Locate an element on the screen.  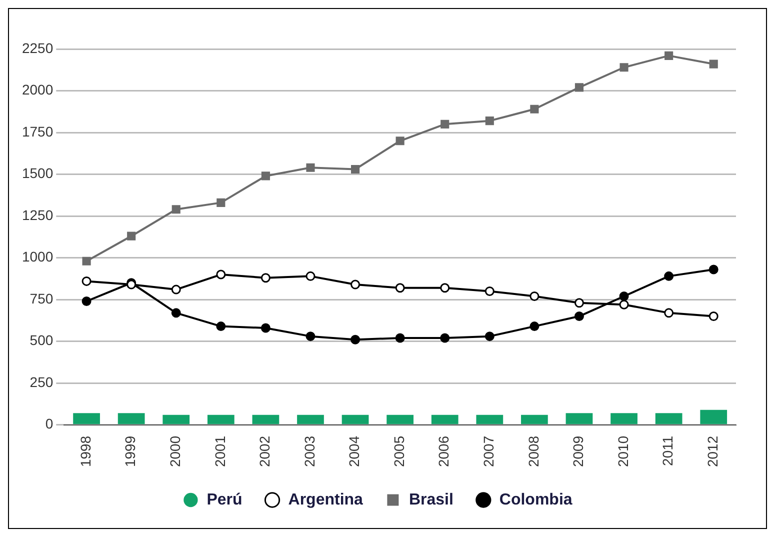
y-tick-label: 2000 is located at coordinates (38, 90).